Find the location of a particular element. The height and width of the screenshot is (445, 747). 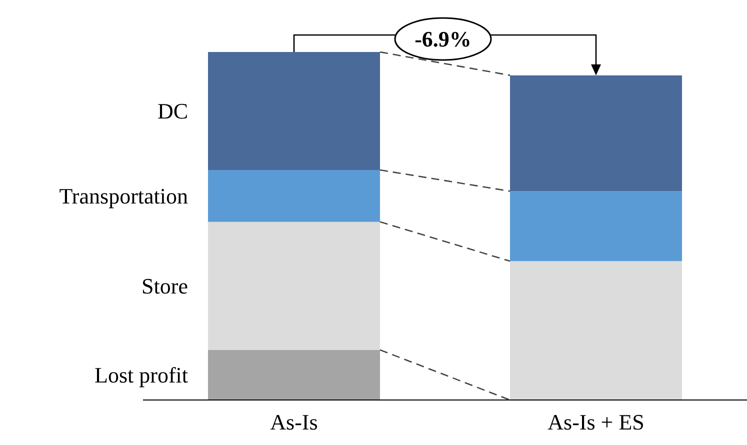

text: -6.9% is located at coordinates (443, 39).